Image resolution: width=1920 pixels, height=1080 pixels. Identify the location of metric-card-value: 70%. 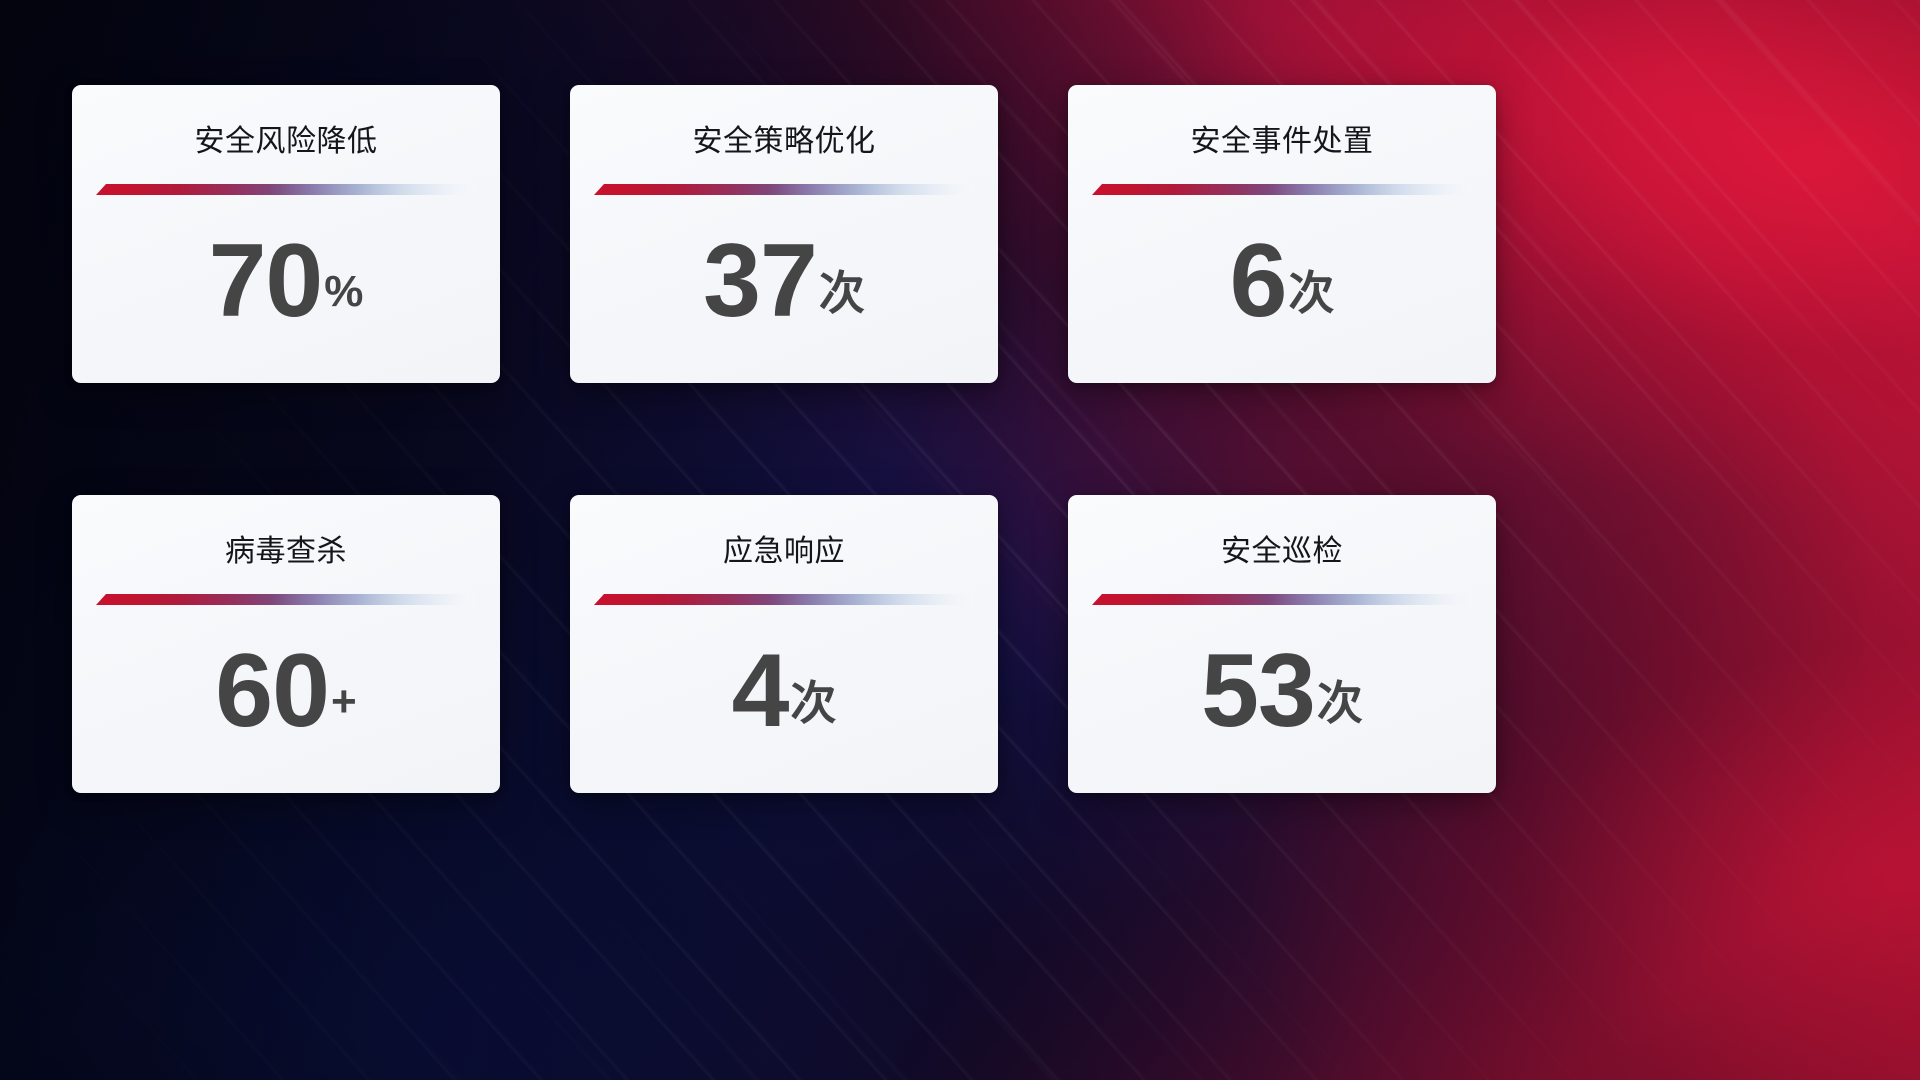
(286, 289).